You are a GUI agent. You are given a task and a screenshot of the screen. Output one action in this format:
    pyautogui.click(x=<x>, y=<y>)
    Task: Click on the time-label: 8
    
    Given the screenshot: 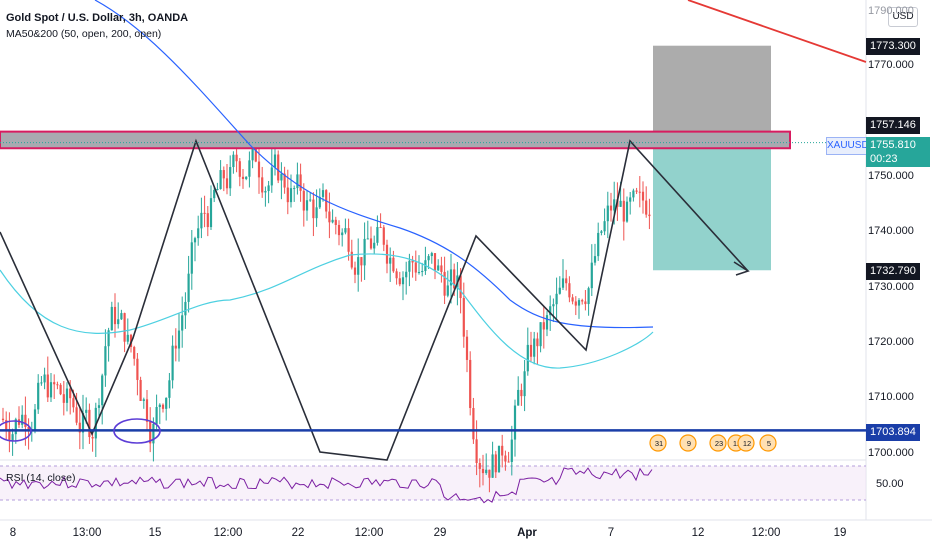 What is the action you would take?
    pyautogui.click(x=13, y=533)
    